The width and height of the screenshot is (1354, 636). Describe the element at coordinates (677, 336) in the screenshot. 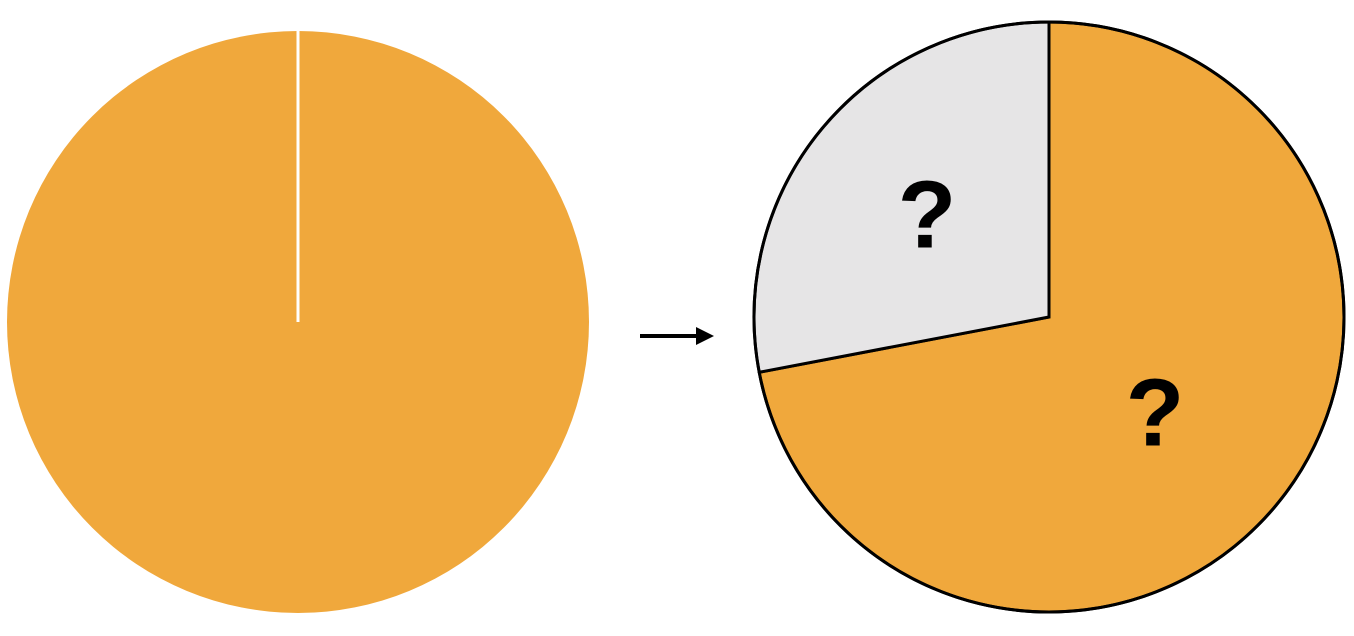

I see `right-arrow-icon` at that location.